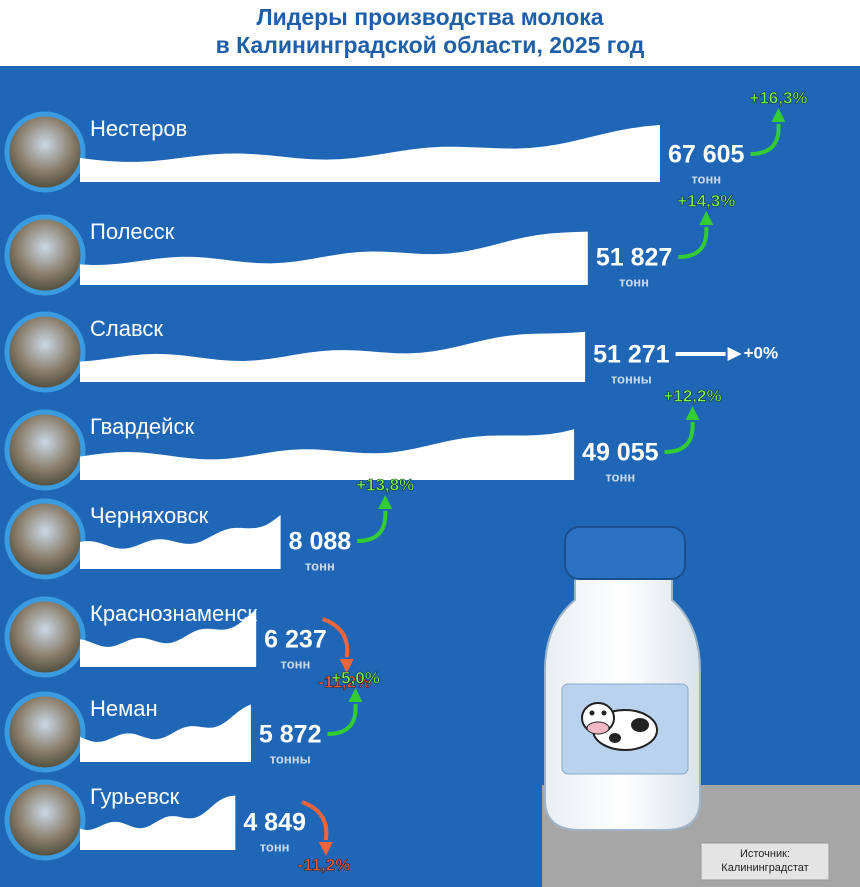 The width and height of the screenshot is (860, 887). I want to click on change-label: +0%, so click(761, 352).